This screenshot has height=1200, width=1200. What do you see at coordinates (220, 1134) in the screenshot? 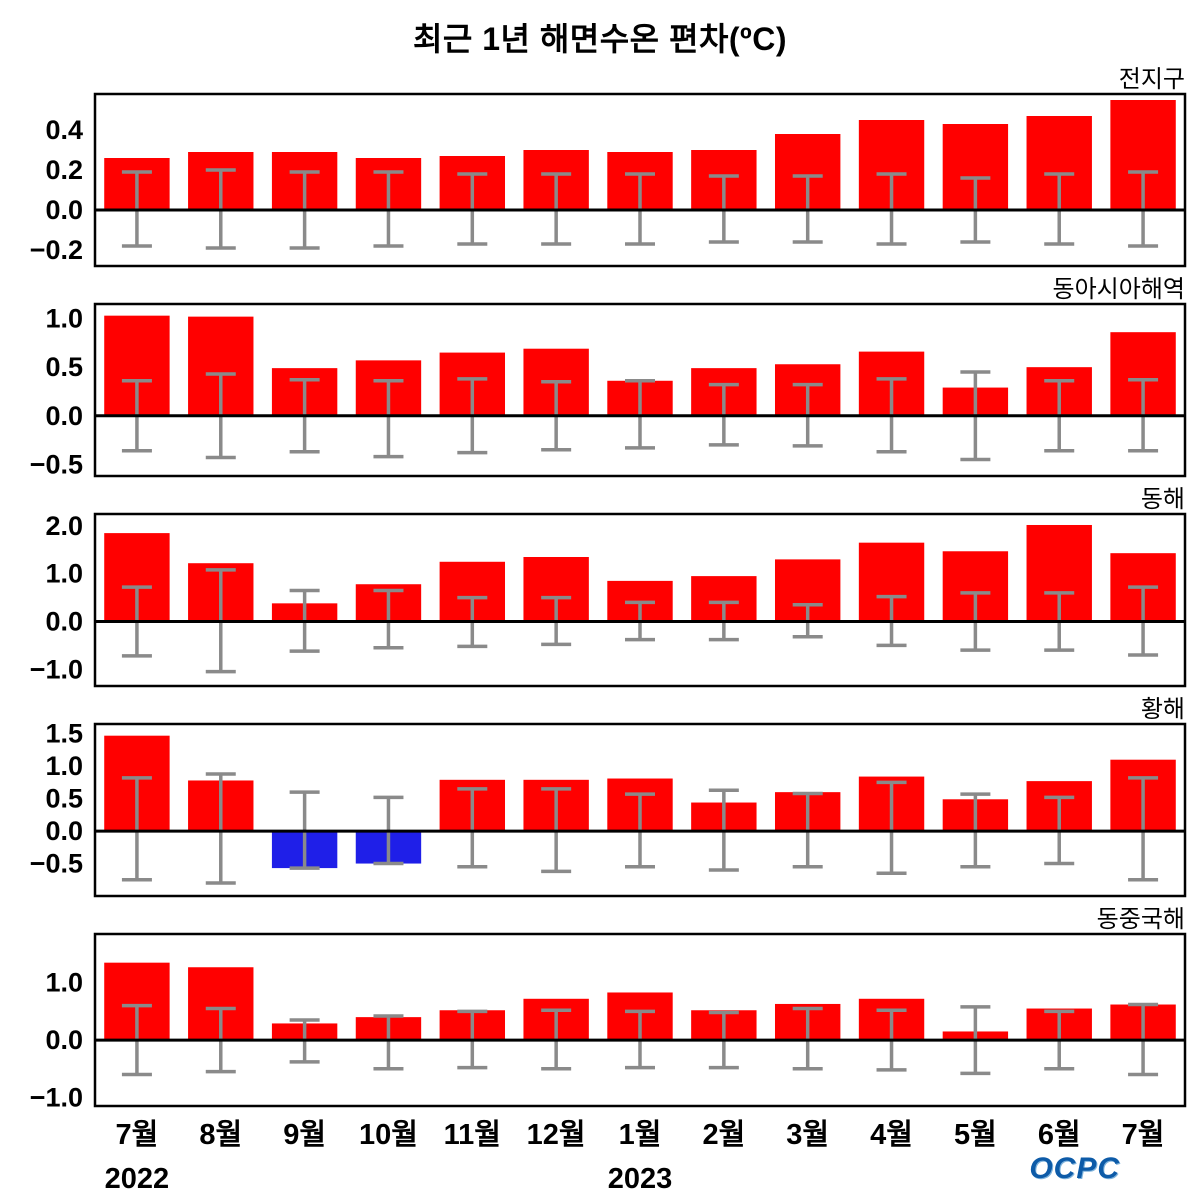
I see `month-label: 8월` at bounding box center [220, 1134].